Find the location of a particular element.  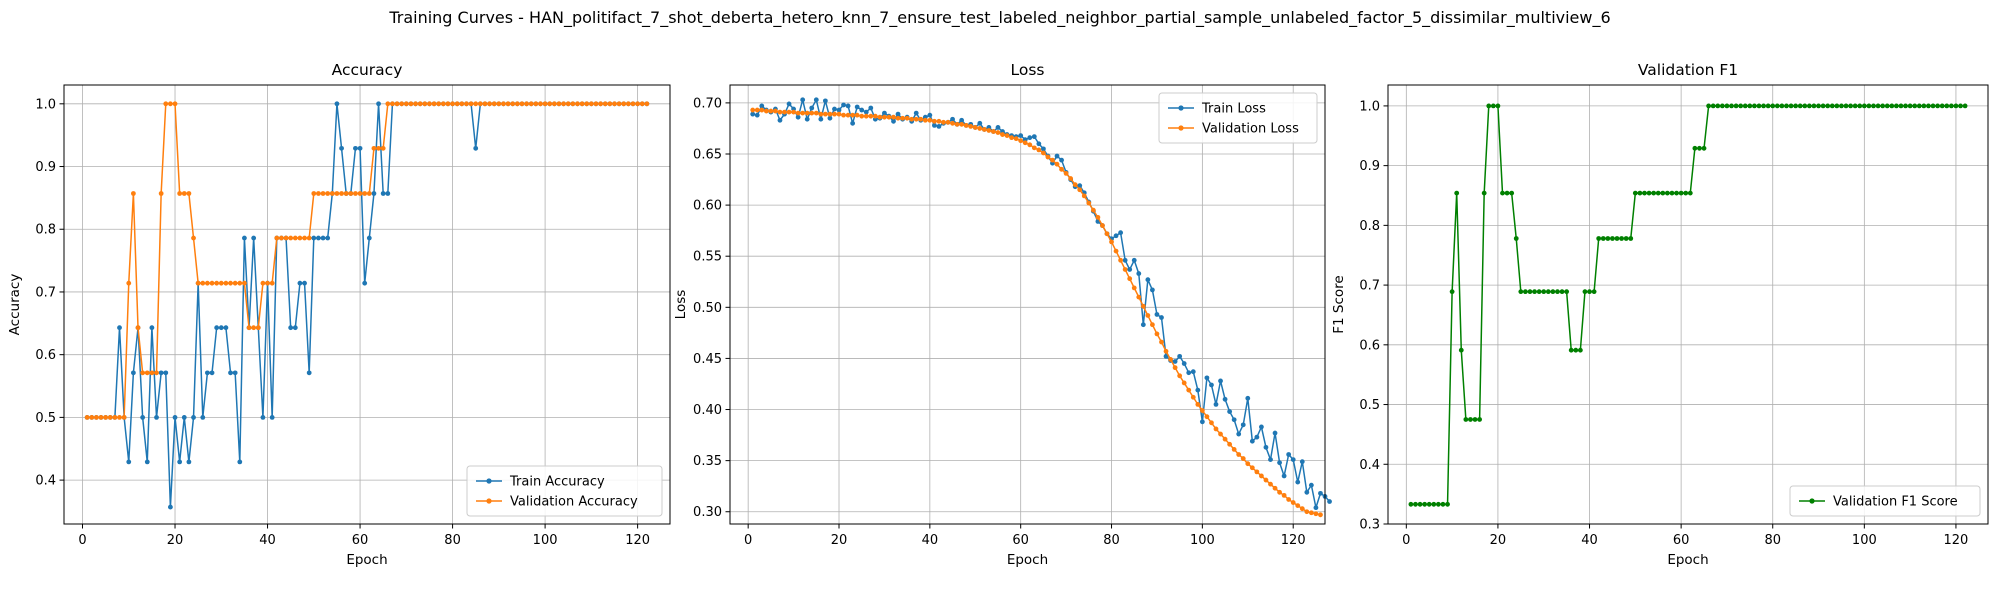

y-tick-label: 0.60 is located at coordinates (707, 206).